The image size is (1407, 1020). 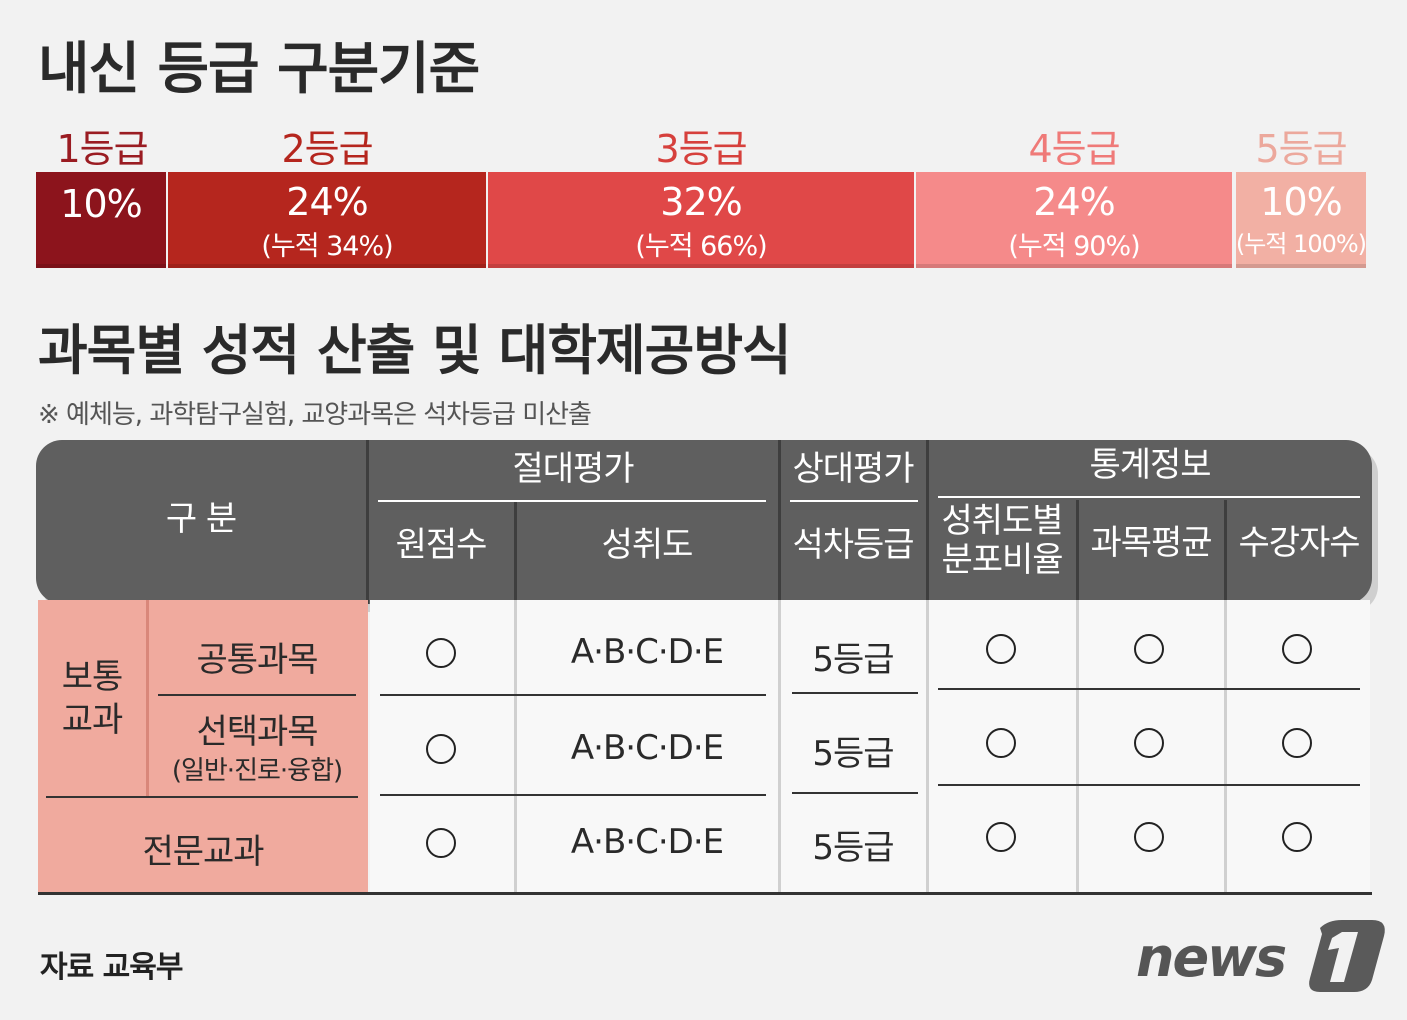 I want to click on grade-5-box: 10% (누적 100%), so click(x=1301, y=220).